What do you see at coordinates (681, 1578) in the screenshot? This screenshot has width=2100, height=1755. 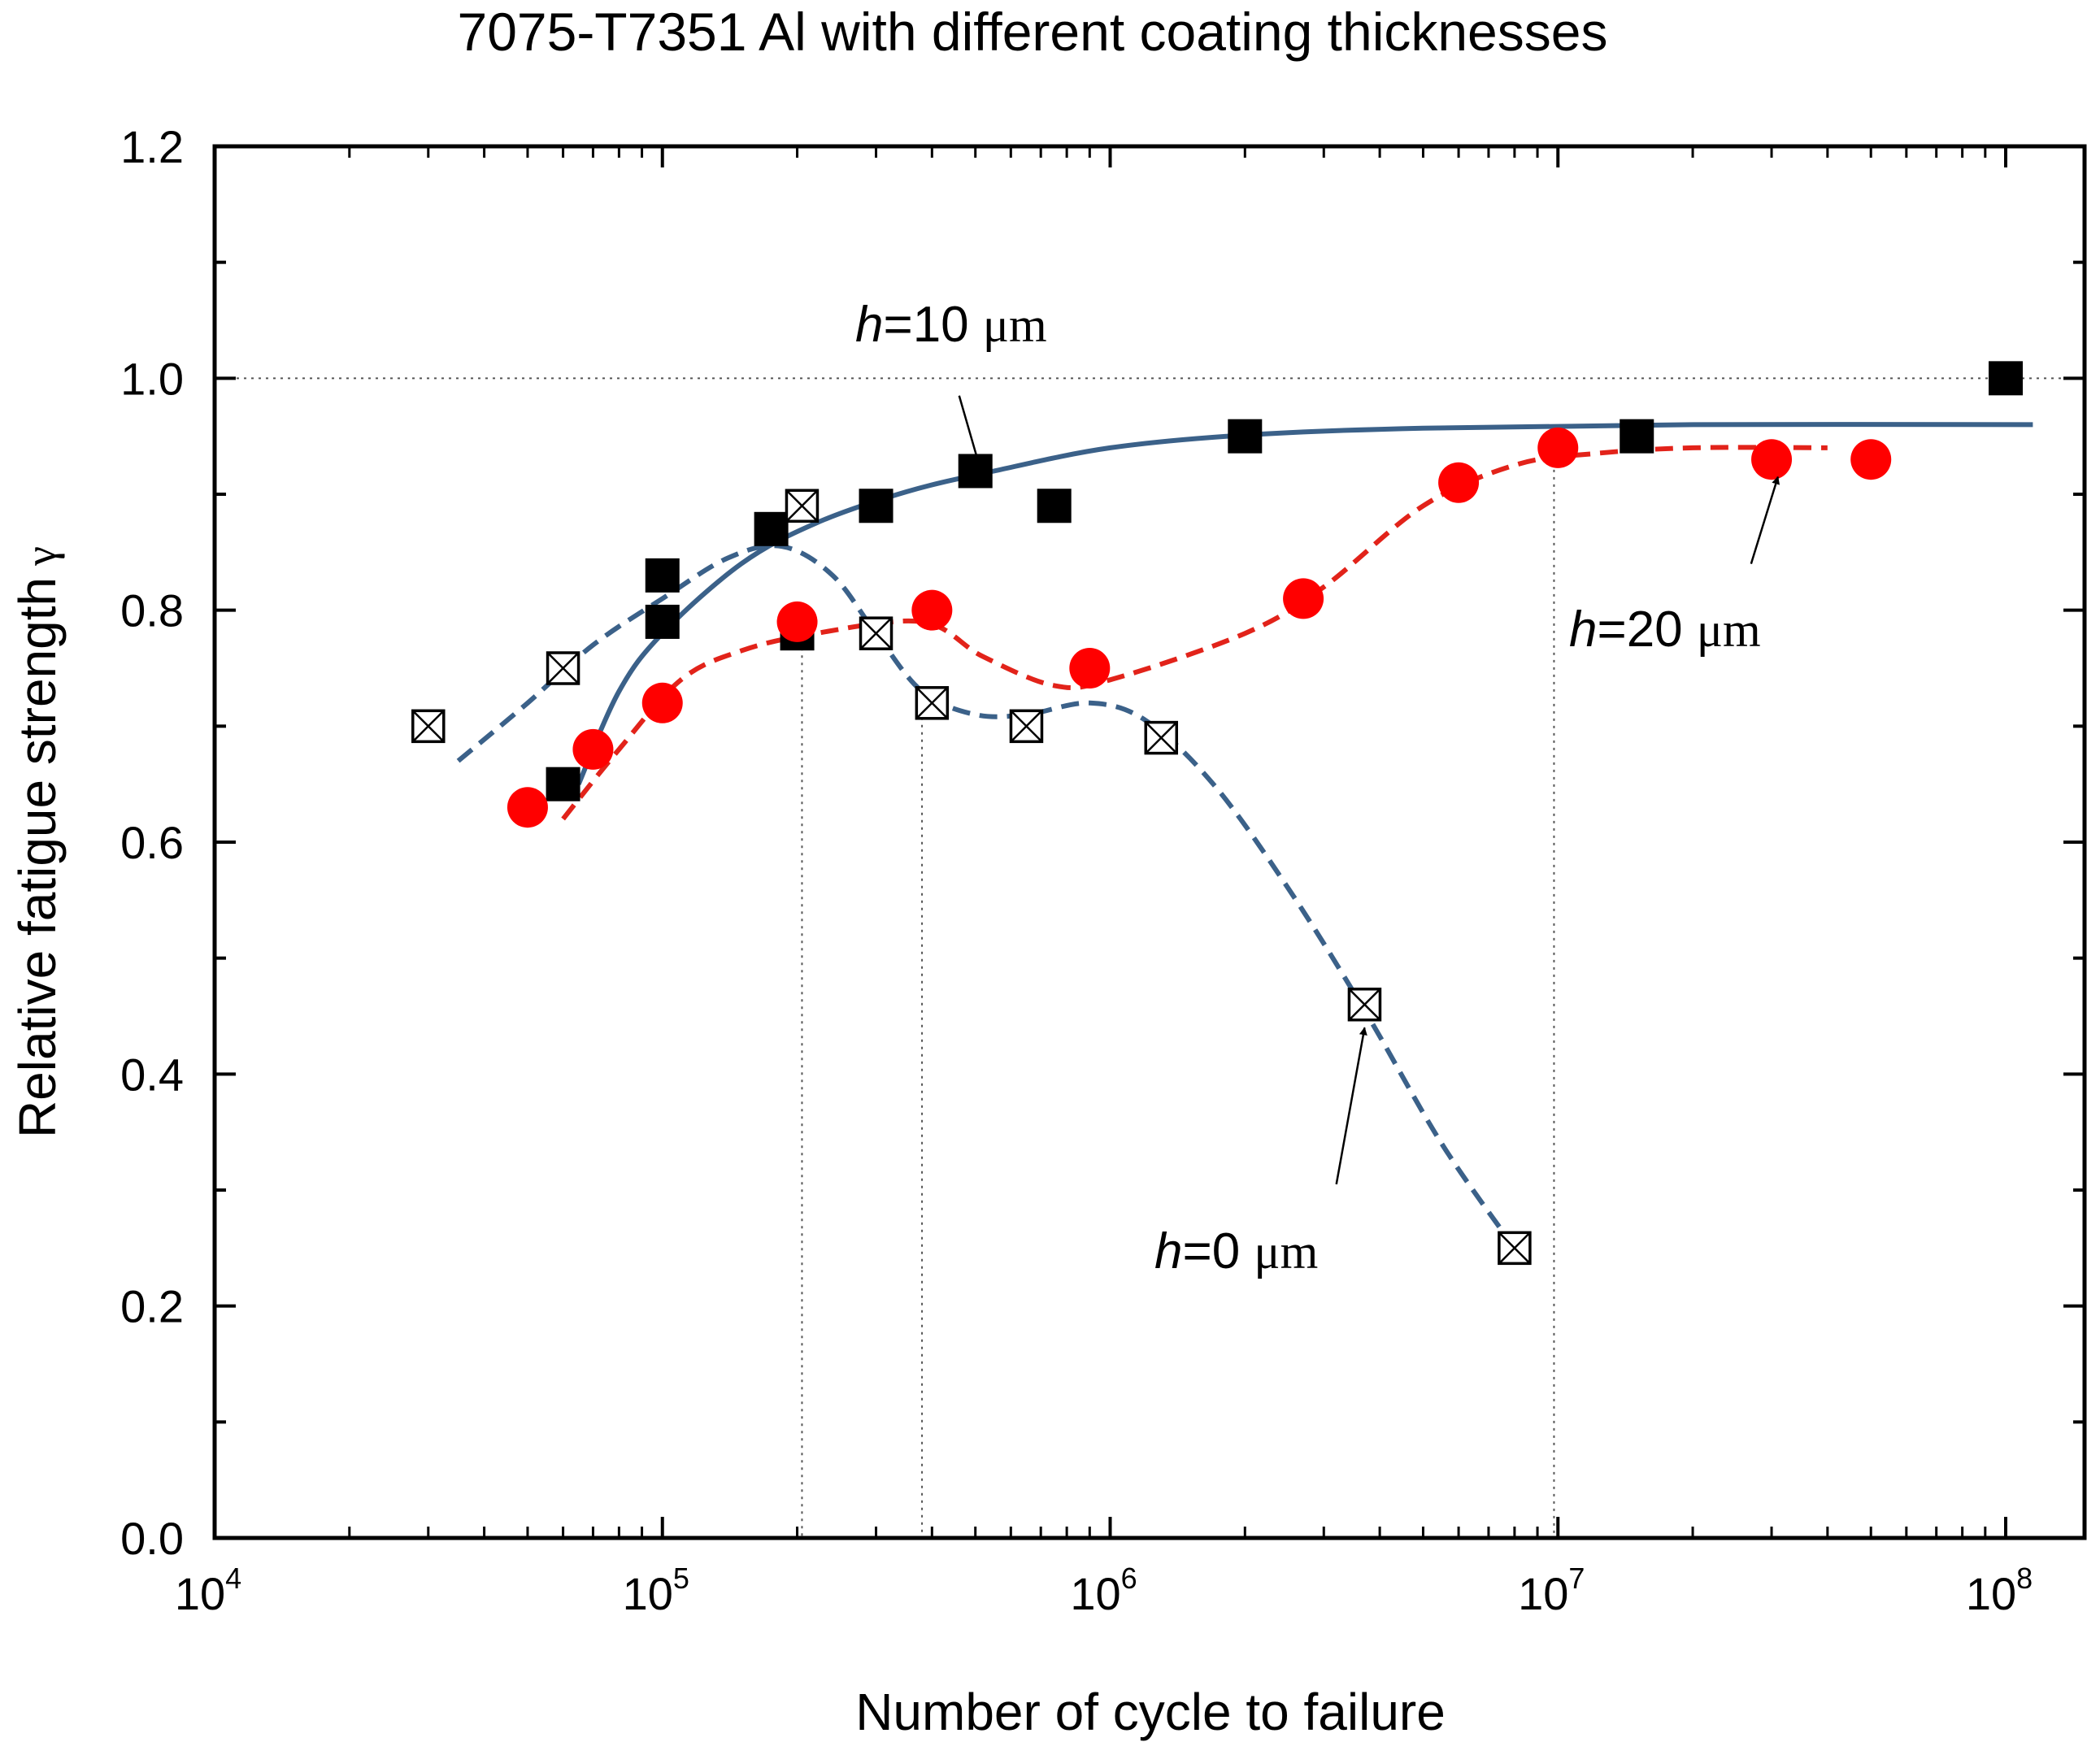 I see `x-tick-exponent: 5` at bounding box center [681, 1578].